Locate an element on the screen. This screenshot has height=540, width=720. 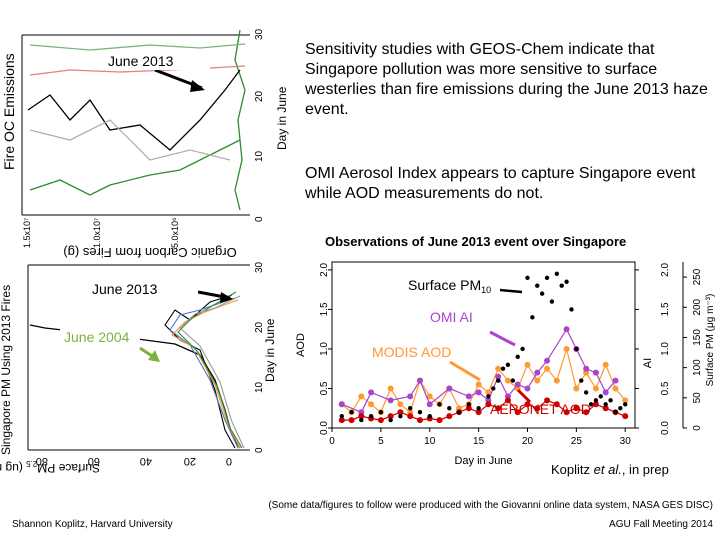
x-tick-label: 20 is located at coordinates (528, 441).